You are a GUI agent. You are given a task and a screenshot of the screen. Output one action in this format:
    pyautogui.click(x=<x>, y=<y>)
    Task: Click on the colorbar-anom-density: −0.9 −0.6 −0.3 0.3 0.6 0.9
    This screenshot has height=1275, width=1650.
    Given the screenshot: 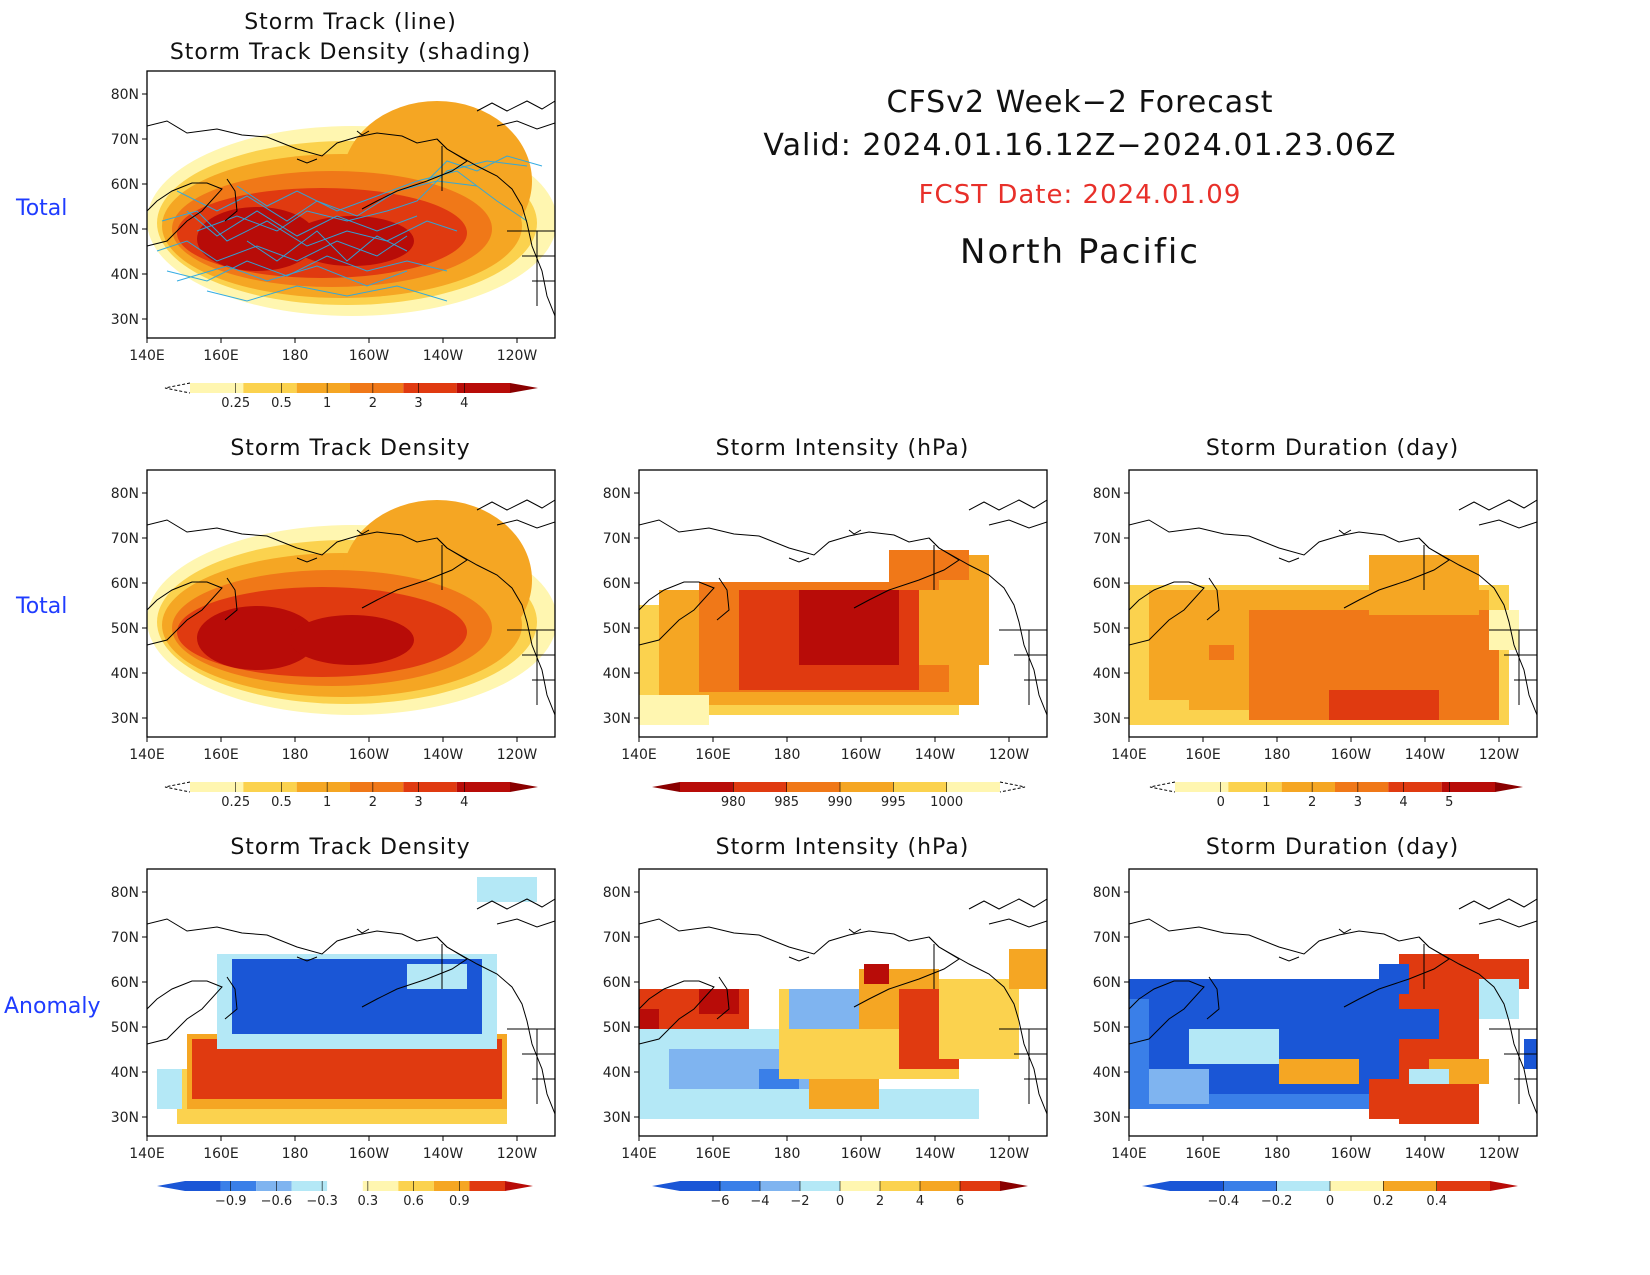 What is the action you would take?
    pyautogui.click(x=345, y=1194)
    